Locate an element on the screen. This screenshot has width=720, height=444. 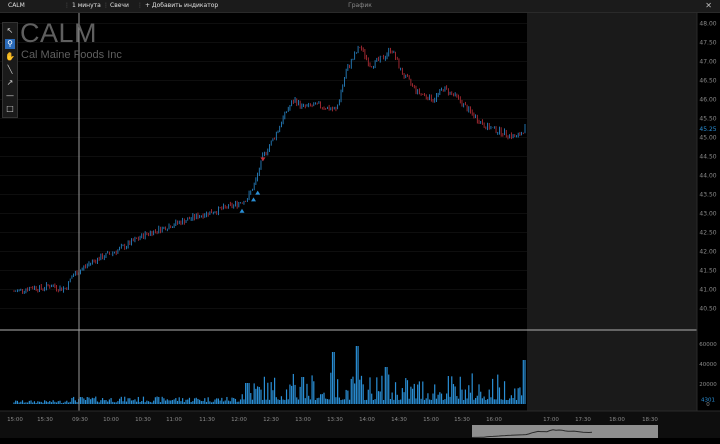
zoom-icon: ⚲ is located at coordinates (10, 44).